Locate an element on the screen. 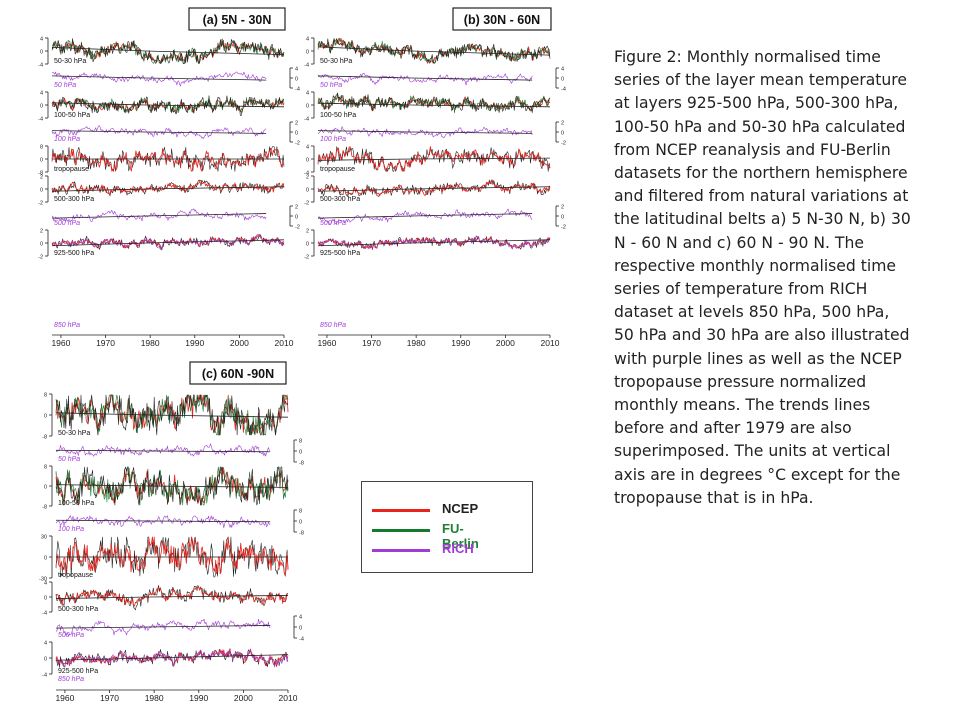  panel-row: 8 0 -8 100-50 hPa is located at coordinates (165, 488).